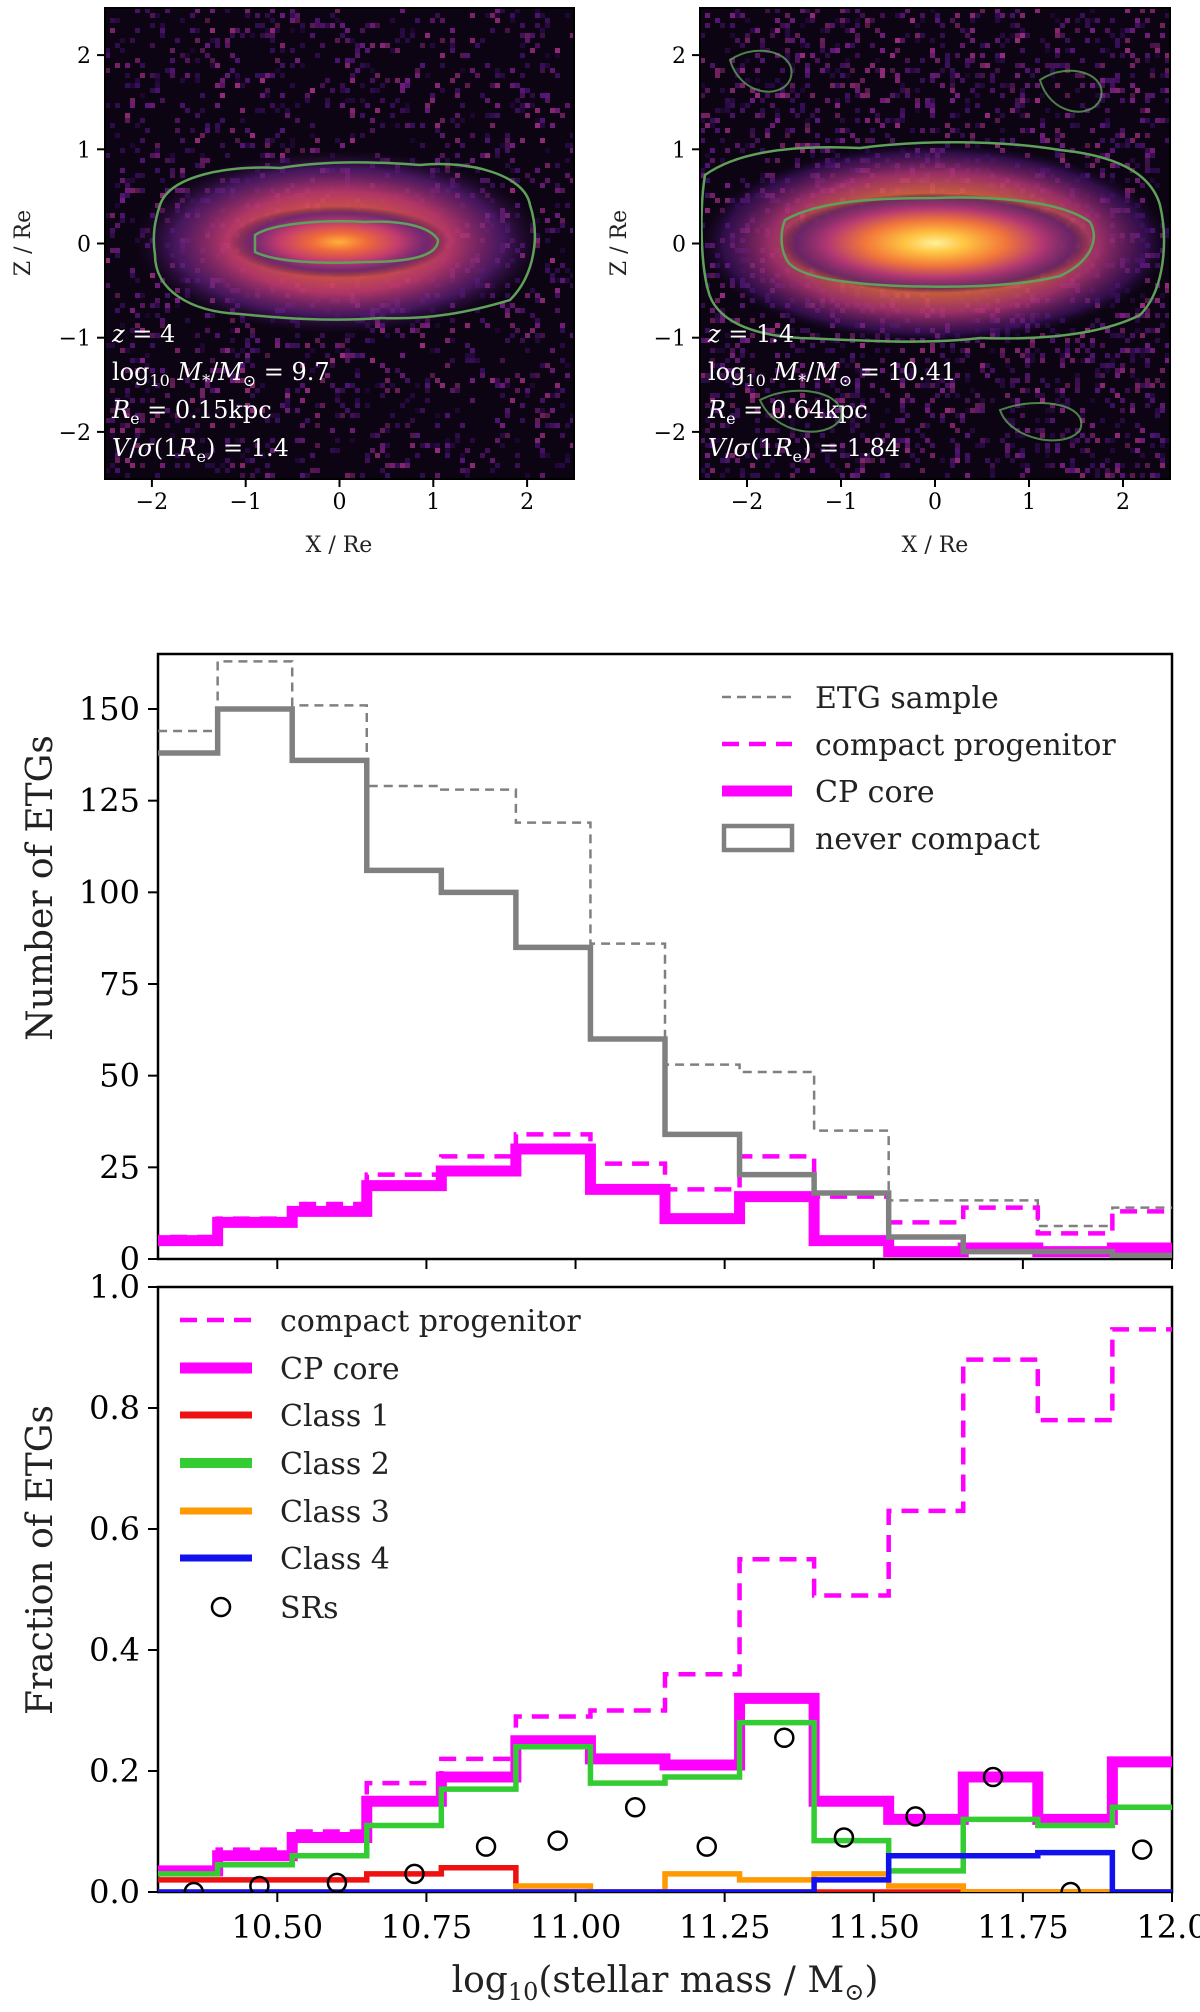 This screenshot has width=1200, height=2012. Describe the element at coordinates (339, 545) in the screenshot. I see `panel-left-xlabel: X / Re` at that location.